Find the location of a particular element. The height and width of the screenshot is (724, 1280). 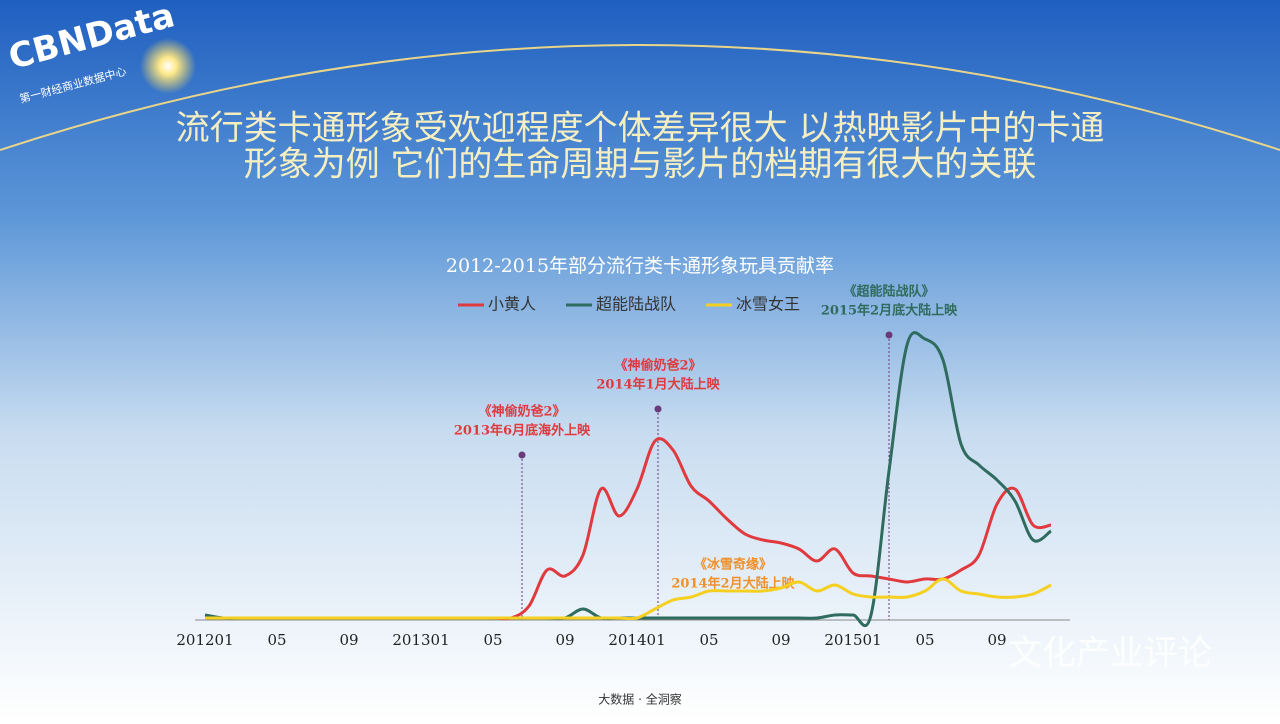

x-tick-label: 201501 is located at coordinates (852, 640).